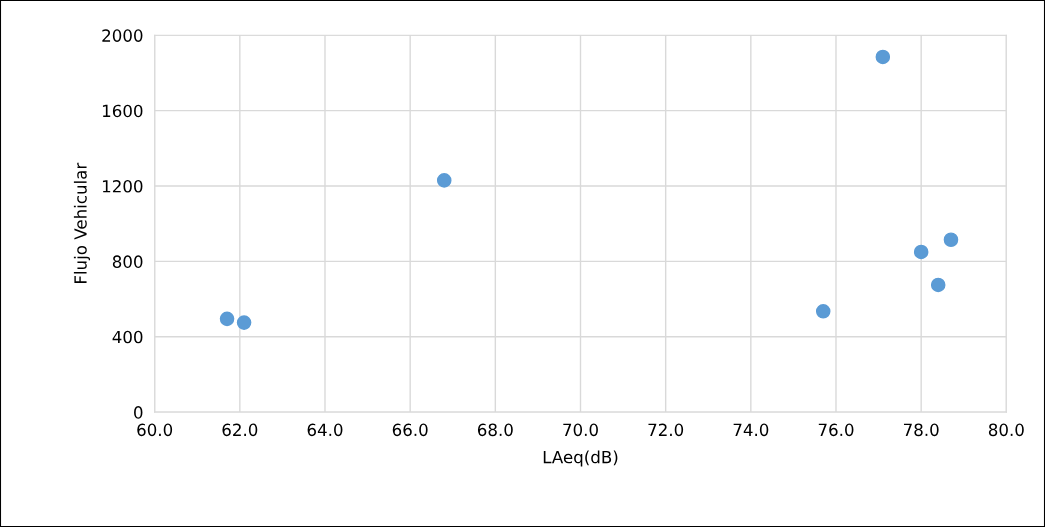 The width and height of the screenshot is (1045, 527). Describe the element at coordinates (122, 111) in the screenshot. I see `y-tick-label: 1600` at that location.